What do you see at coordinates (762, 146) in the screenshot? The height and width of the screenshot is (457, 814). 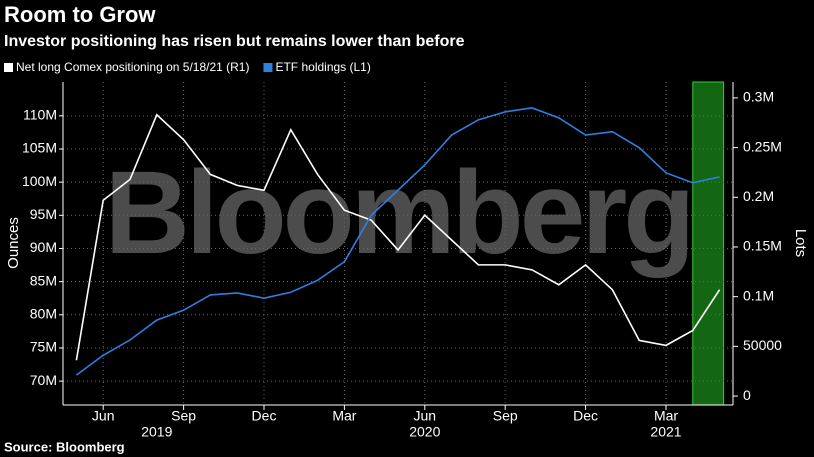 I see `y2-tick-label: 0.25M` at bounding box center [762, 146].